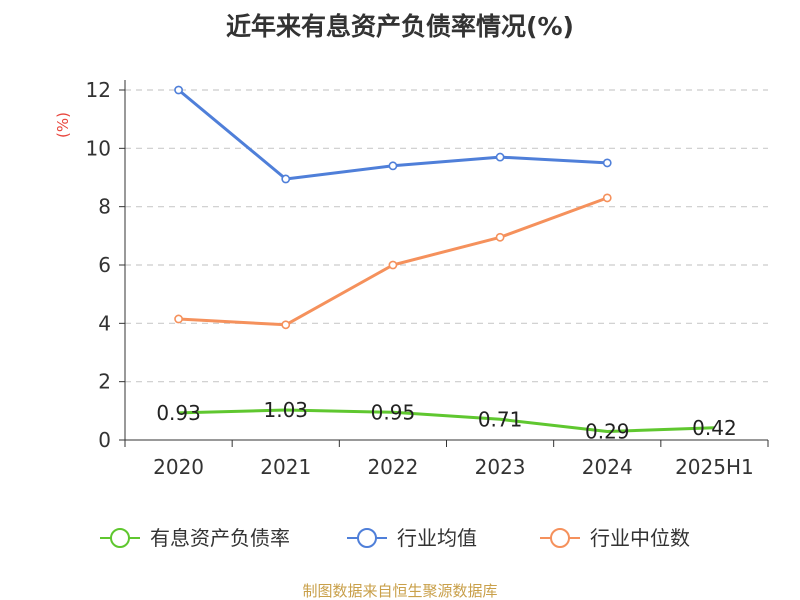 The width and height of the screenshot is (800, 600). I want to click on legend-label: 行业均值, so click(437, 538).